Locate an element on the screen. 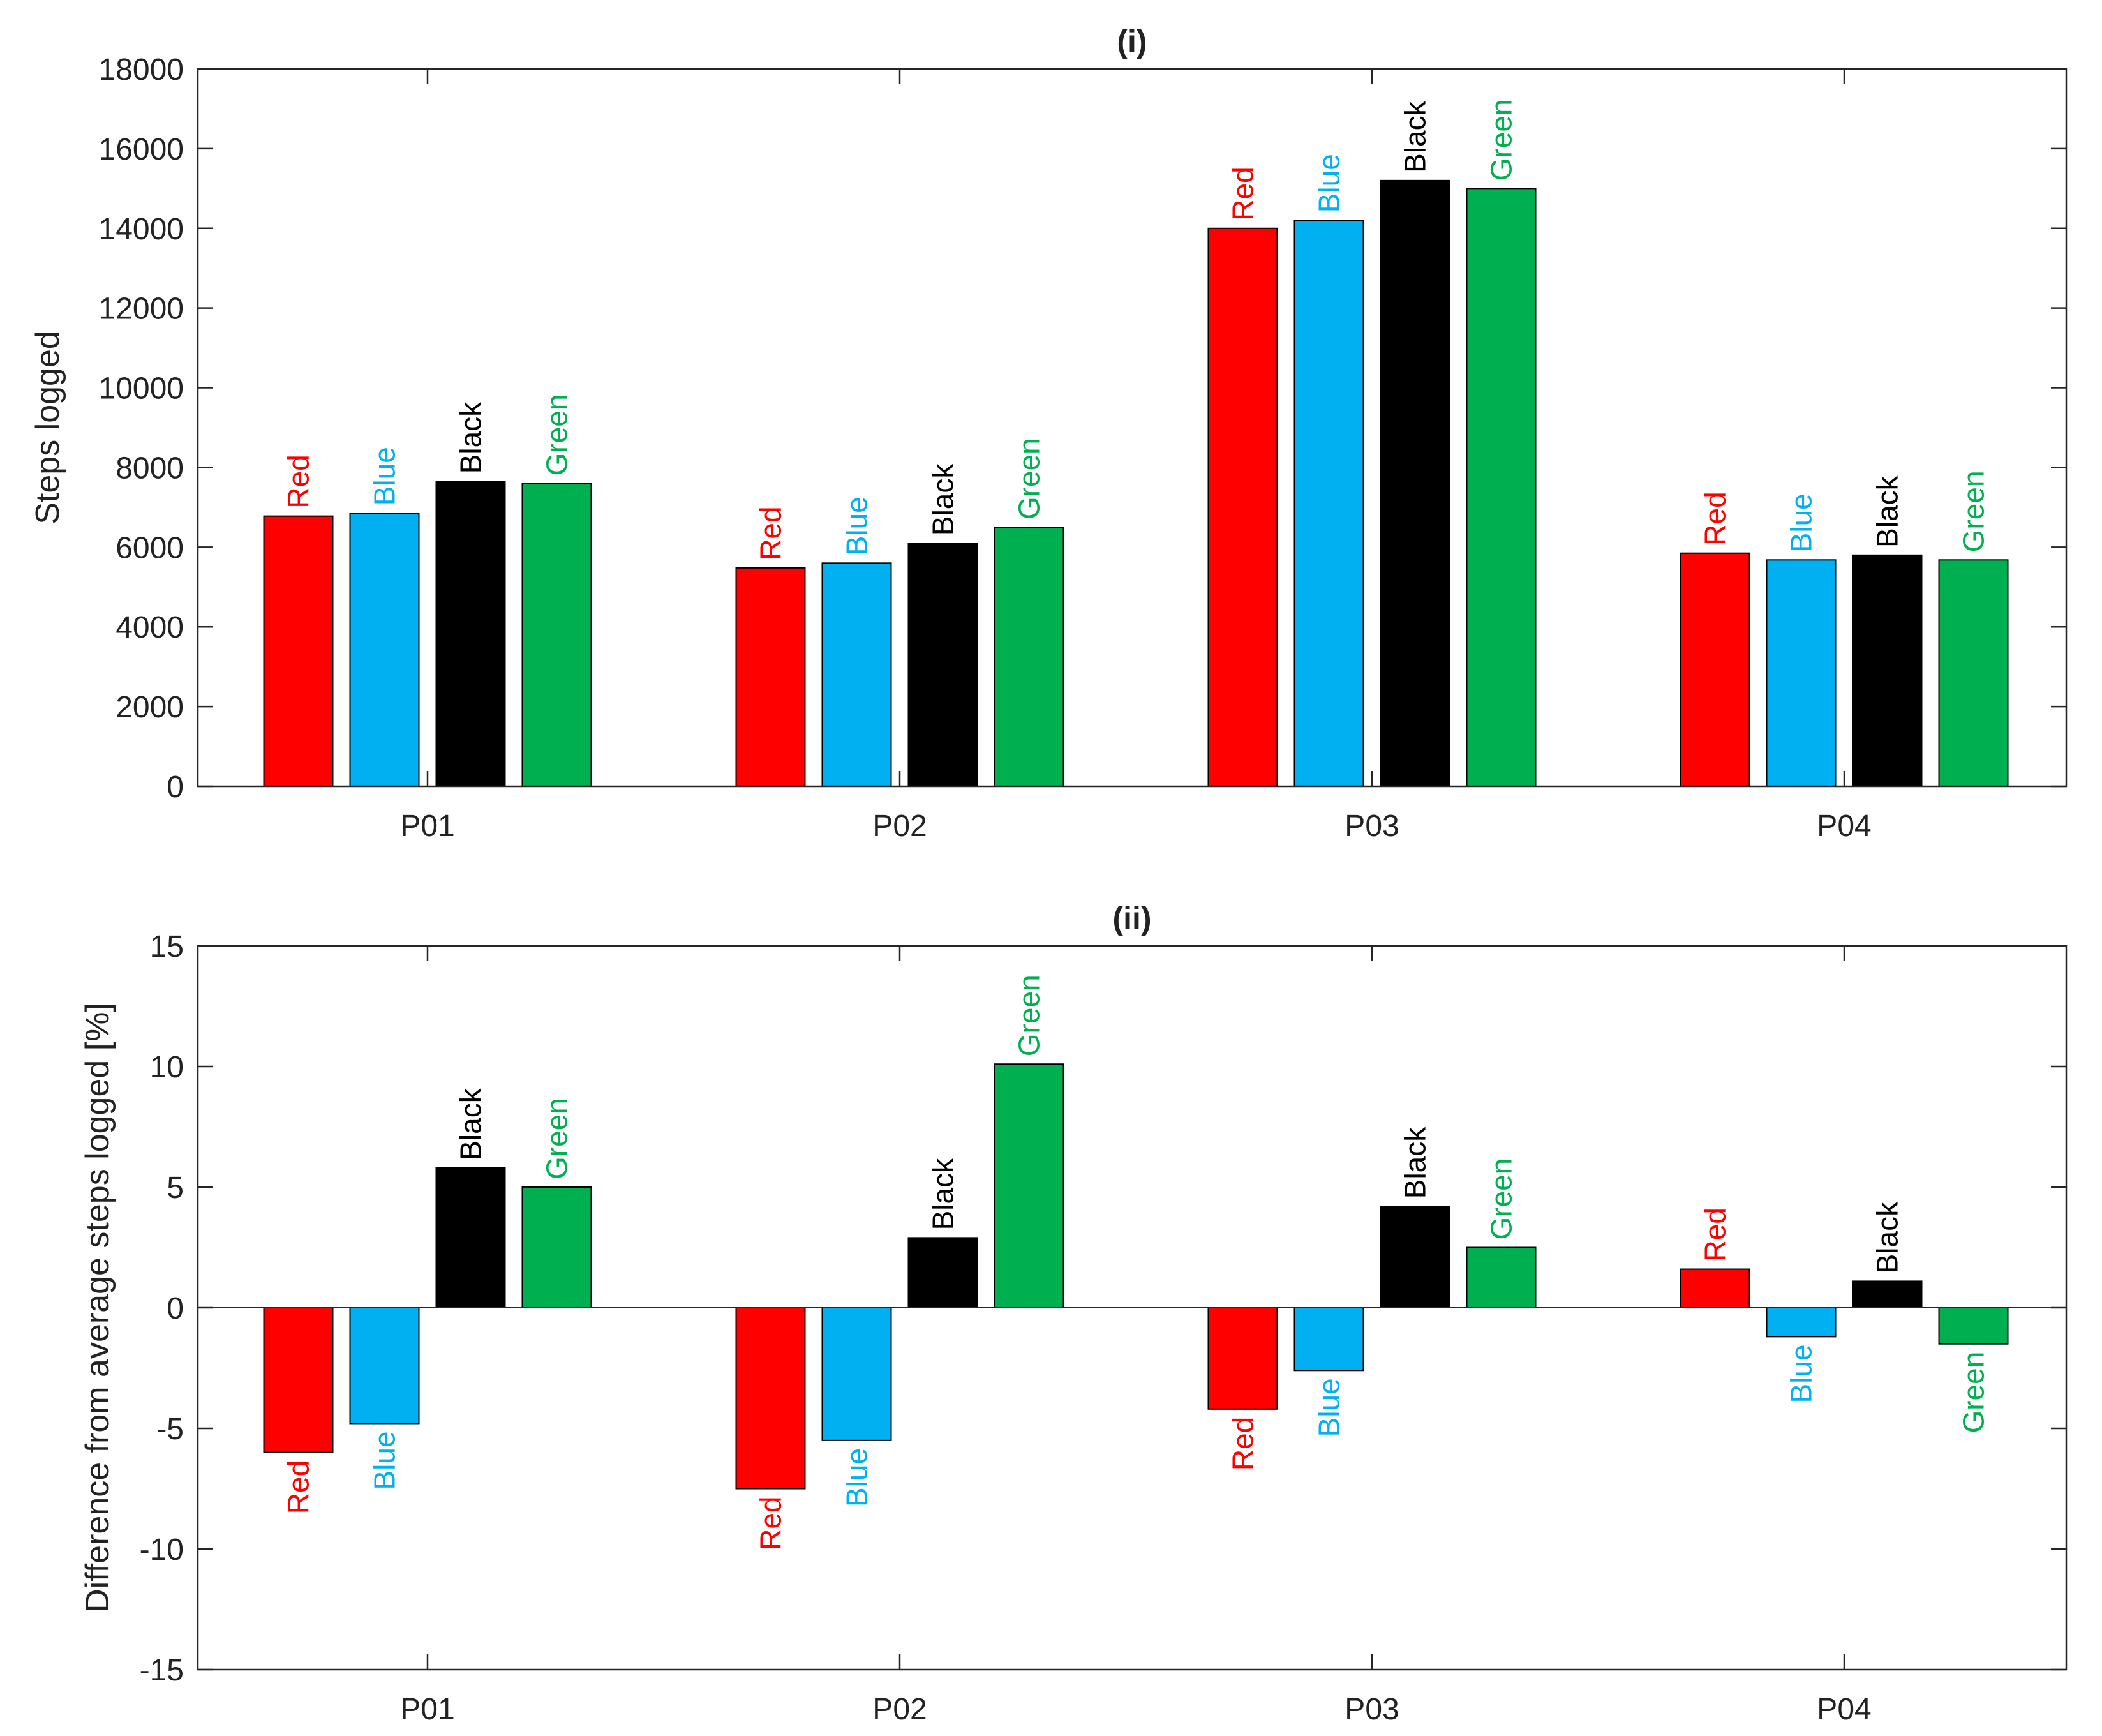  y-tick-label: 5 is located at coordinates (175, 1188).